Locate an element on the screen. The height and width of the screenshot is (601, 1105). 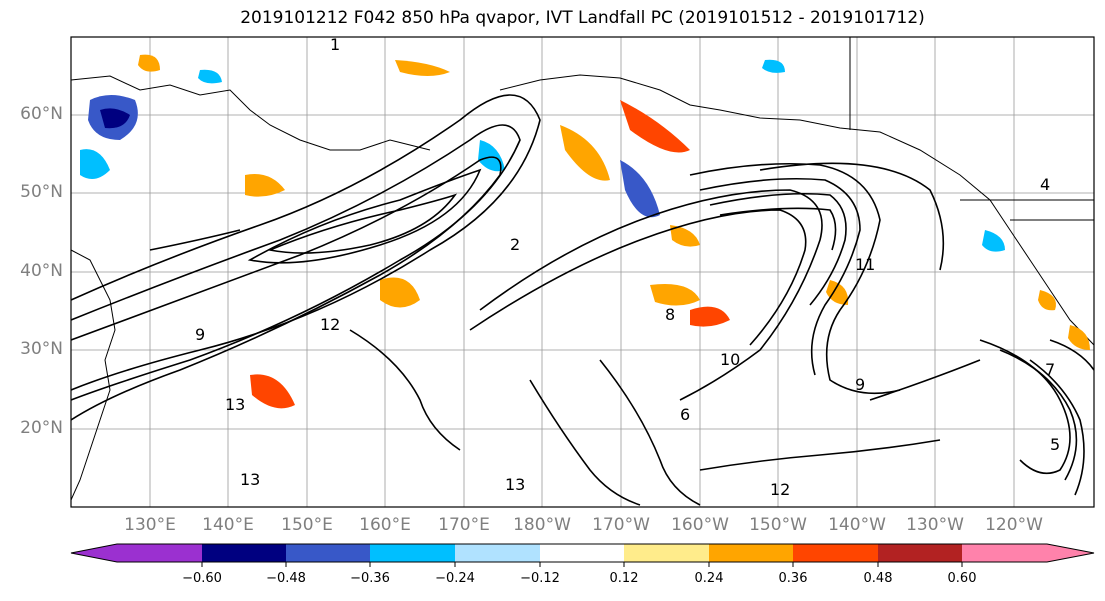
latitude-label: 60°N is located at coordinates (41, 114).